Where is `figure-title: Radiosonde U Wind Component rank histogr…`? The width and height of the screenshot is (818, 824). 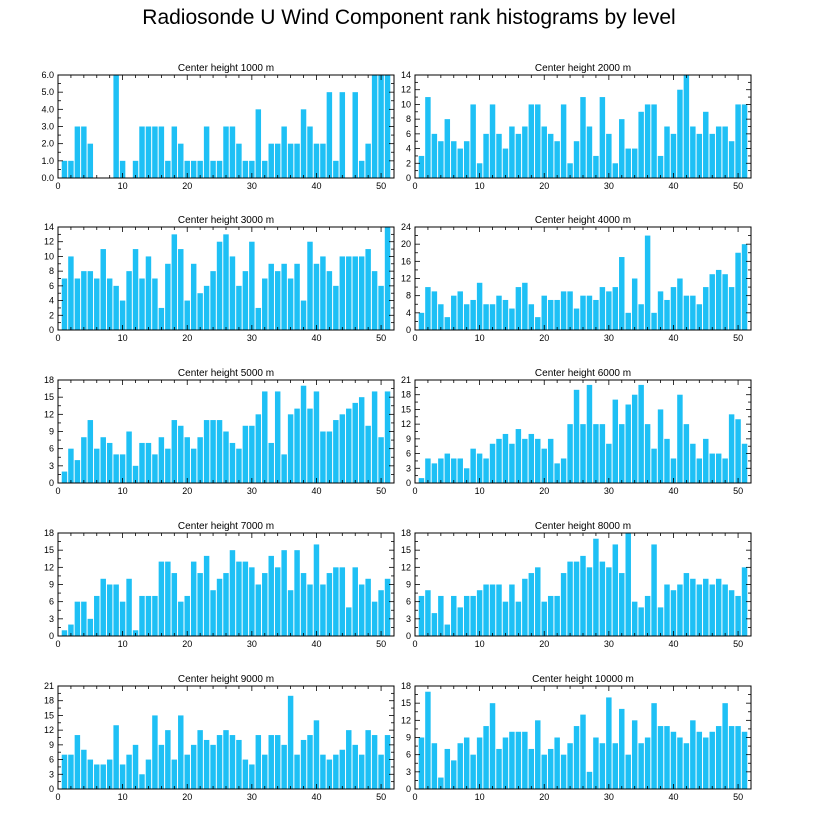
figure-title: Radiosonde U Wind Component rank histogr… is located at coordinates (409, 17).